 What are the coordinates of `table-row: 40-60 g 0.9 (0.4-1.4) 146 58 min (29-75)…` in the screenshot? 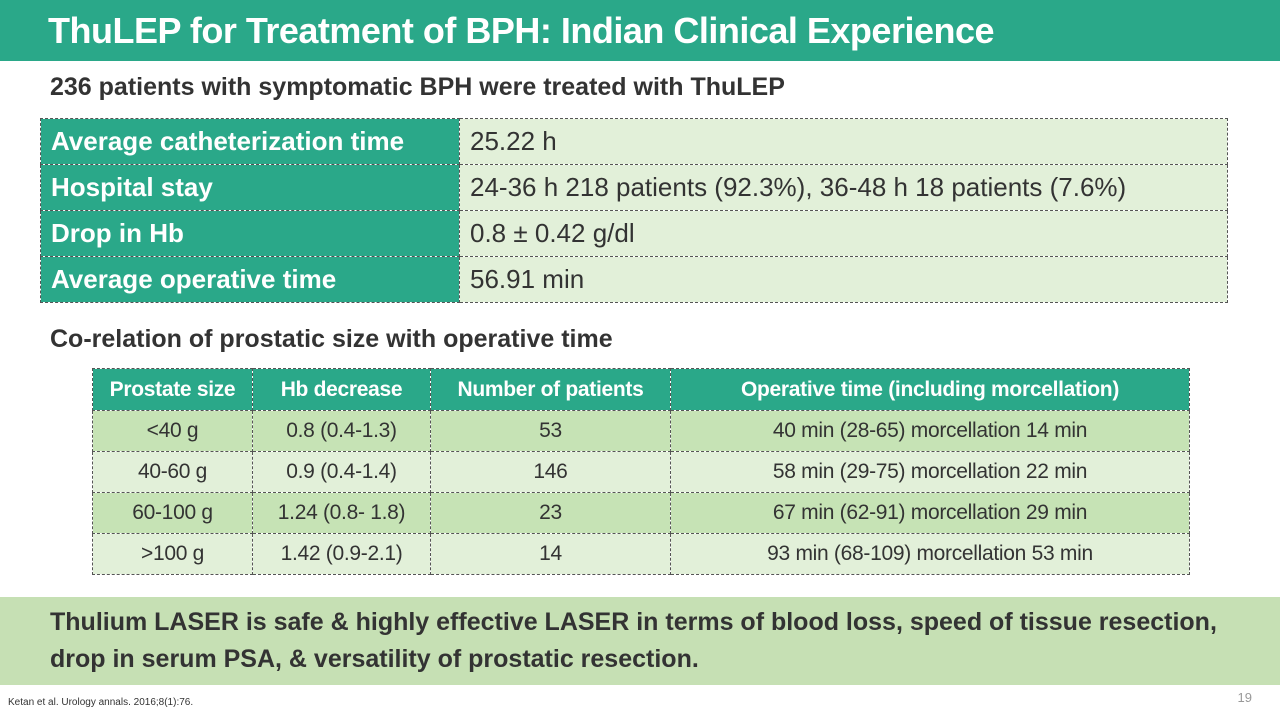 It's located at (641, 472).